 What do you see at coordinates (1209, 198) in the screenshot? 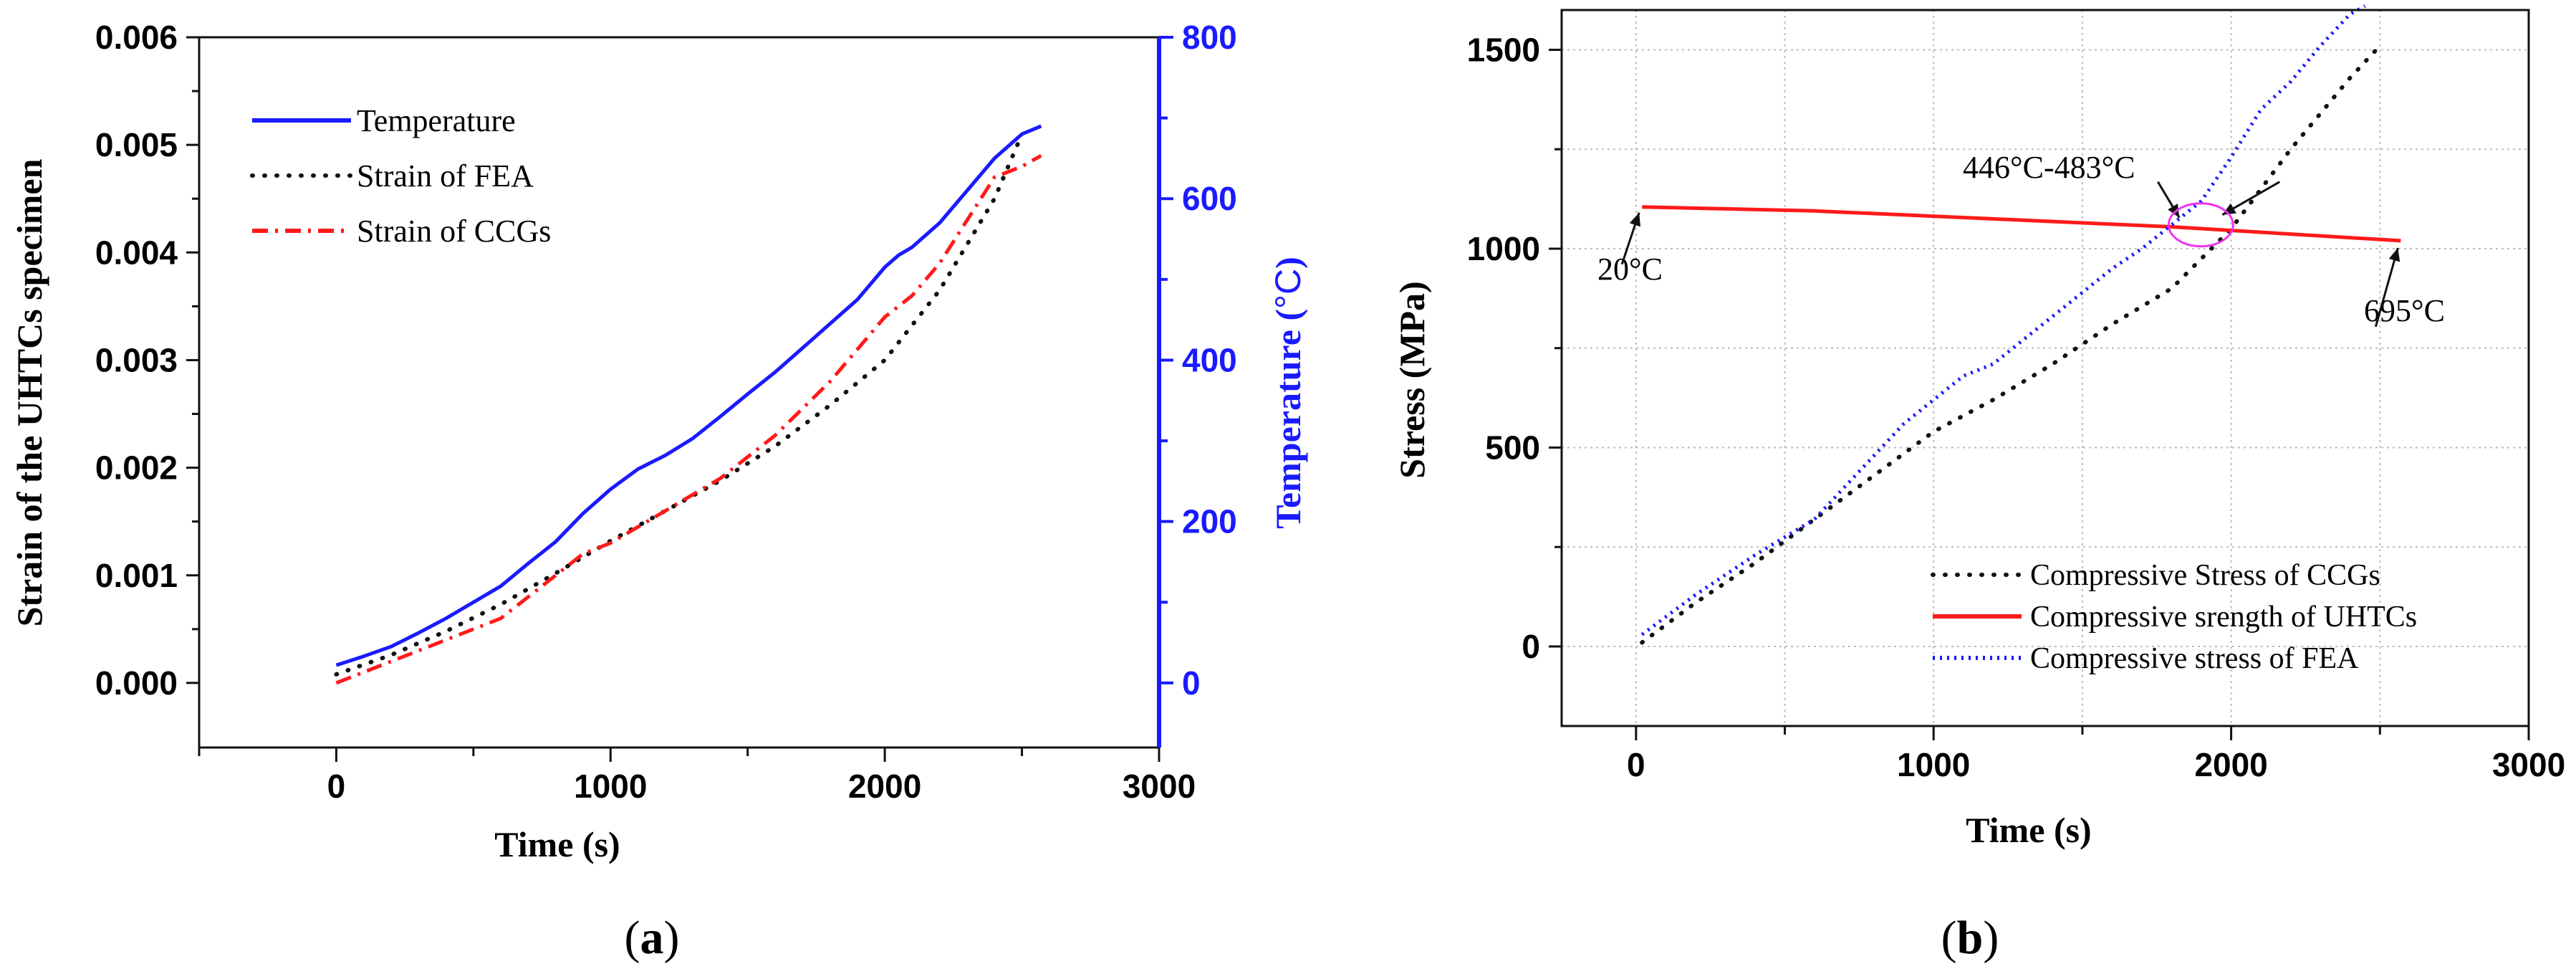
I see `chart-a-y2tick-label: 600` at bounding box center [1209, 198].